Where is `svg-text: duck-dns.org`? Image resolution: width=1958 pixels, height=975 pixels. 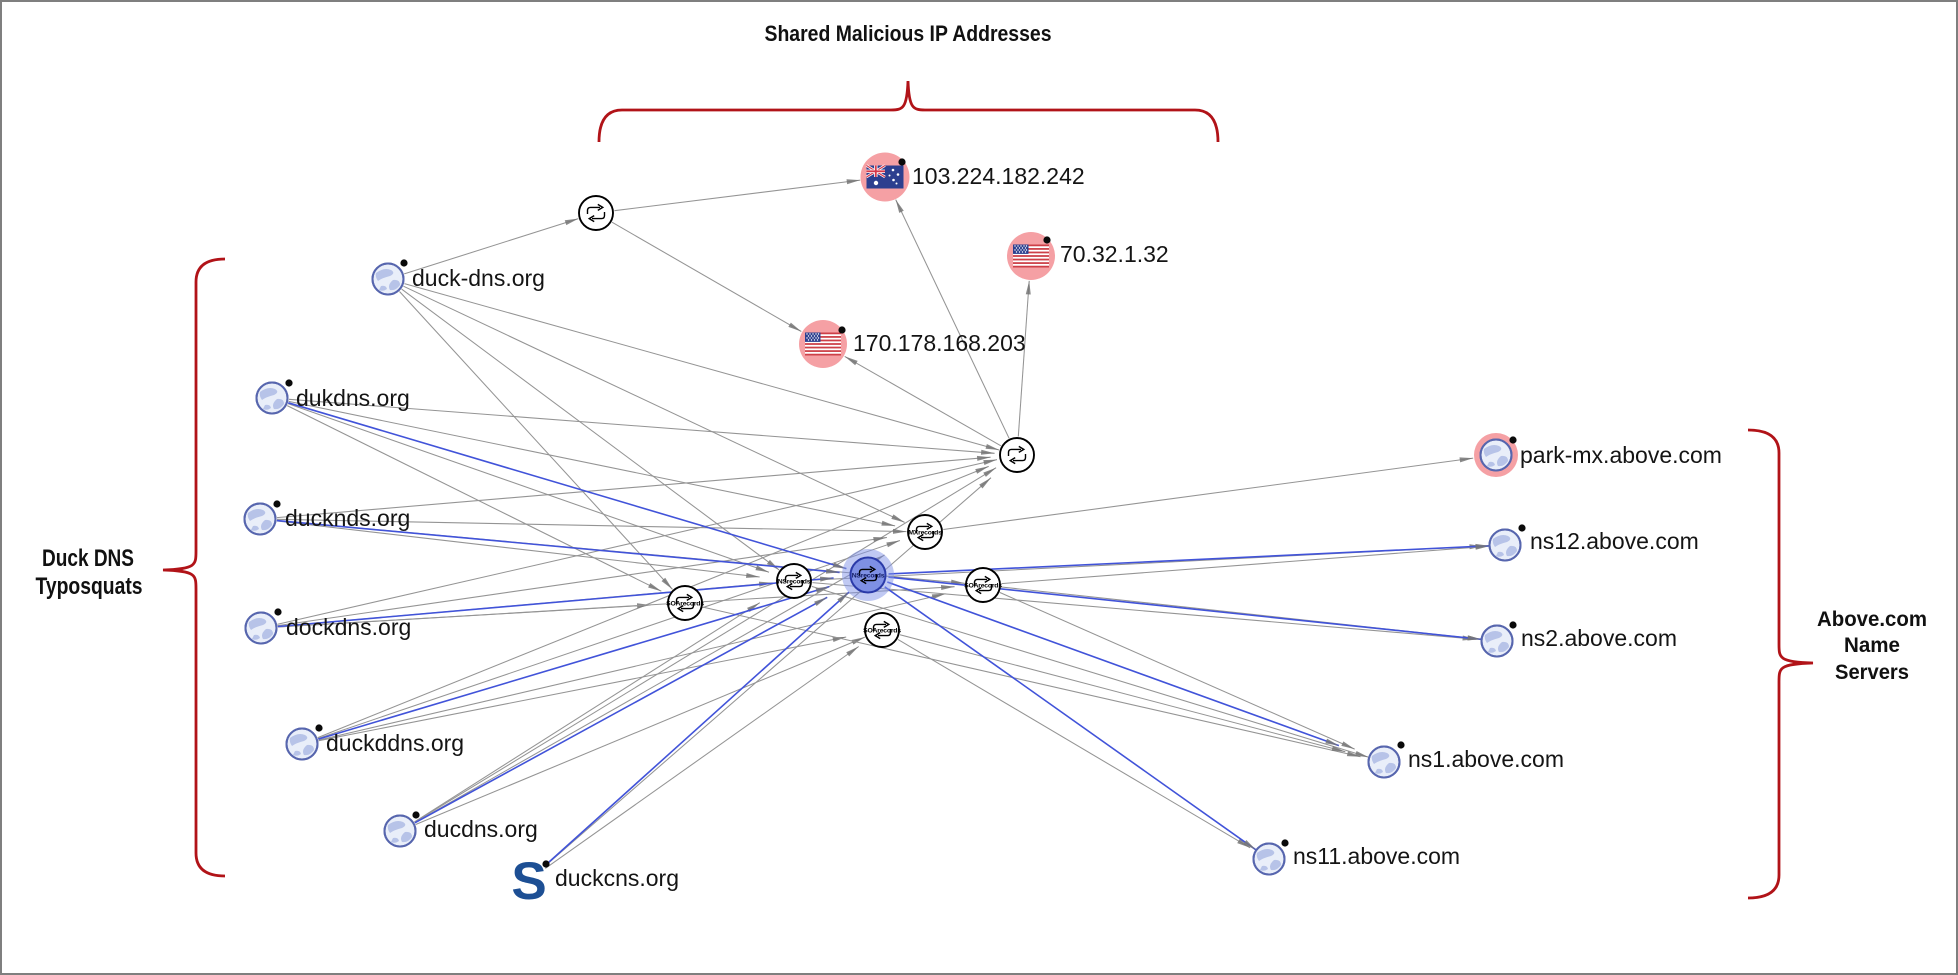 svg-text: duck-dns.org is located at coordinates (478, 278).